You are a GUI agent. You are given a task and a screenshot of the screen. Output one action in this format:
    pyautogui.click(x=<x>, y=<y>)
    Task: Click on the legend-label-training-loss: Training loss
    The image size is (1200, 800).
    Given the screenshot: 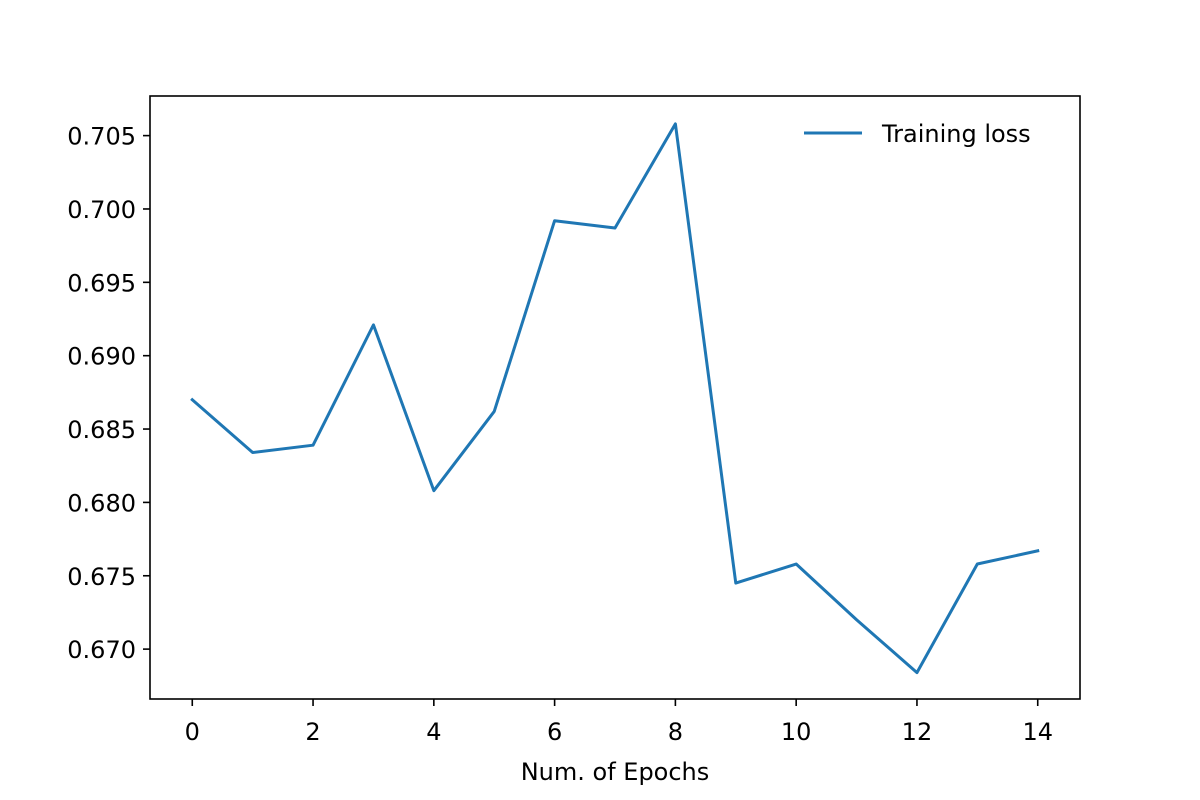 What is the action you would take?
    pyautogui.click(x=956, y=134)
    